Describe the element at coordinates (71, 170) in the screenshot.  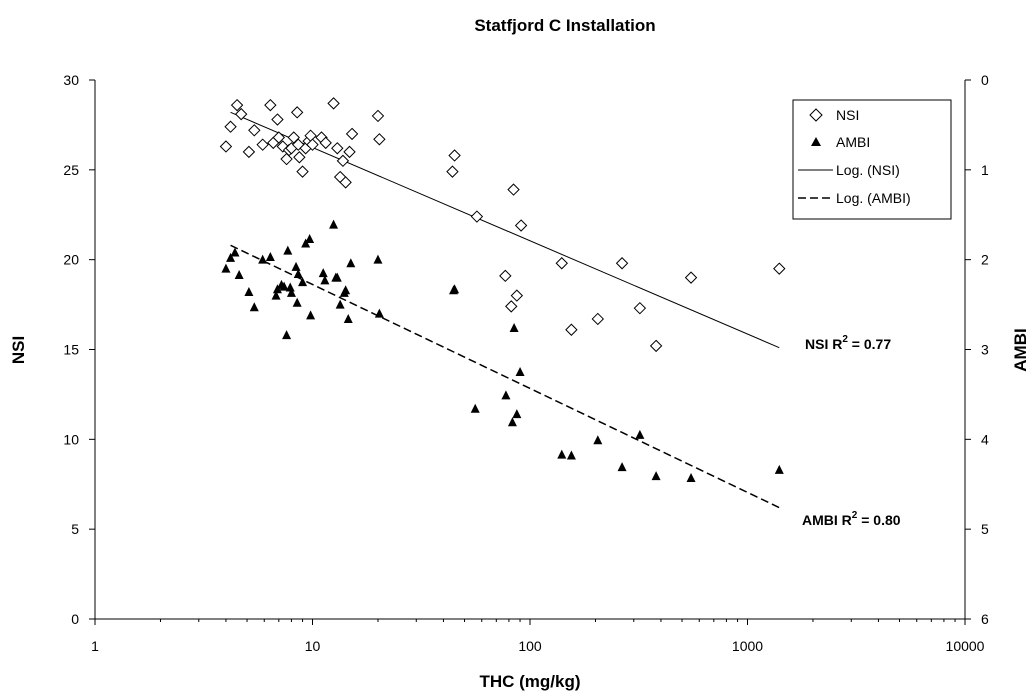
I see `y-tick-label: 25` at that location.